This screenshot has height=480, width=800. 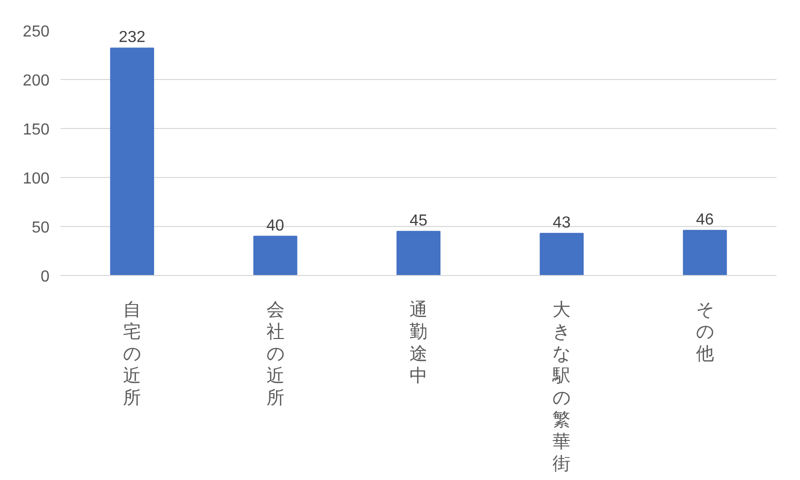 I want to click on x-tick-label: その他, so click(x=705, y=332).